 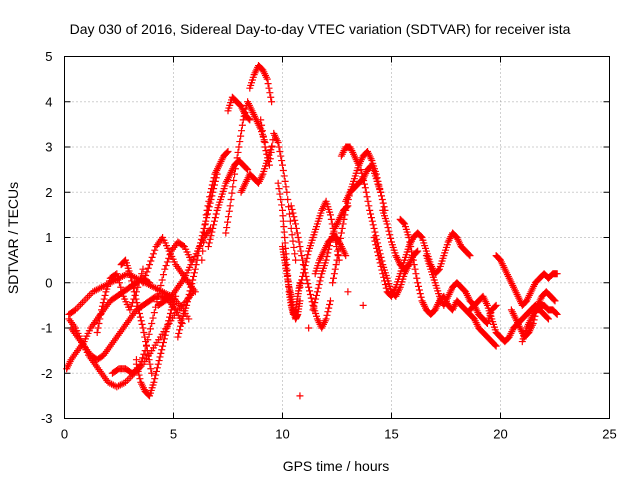 What do you see at coordinates (47, 237) in the screenshot?
I see `y-tick-labels: -3 -2 -1 0 1 2 3 4 5` at bounding box center [47, 237].